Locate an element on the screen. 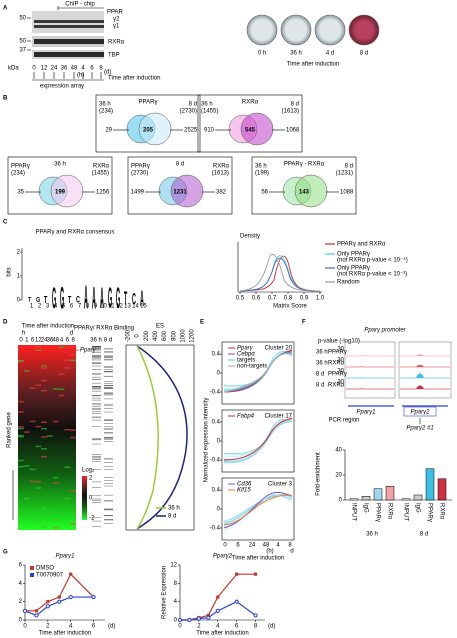 Image resolution: width=457 pixels, height=638 pixels. label: 800 is located at coordinates (174, 335).